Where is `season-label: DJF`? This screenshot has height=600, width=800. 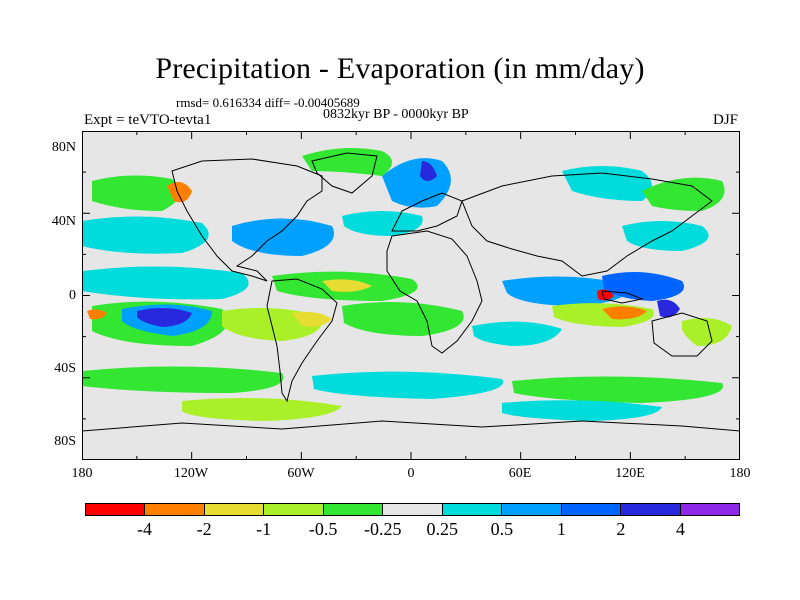 season-label: DJF is located at coordinates (725, 120).